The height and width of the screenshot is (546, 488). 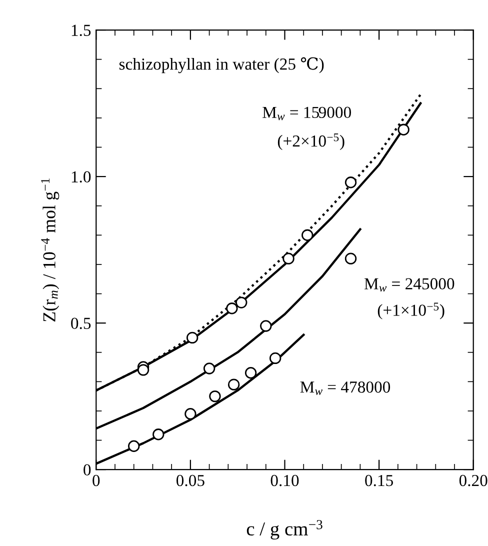 What do you see at coordinates (306, 113) in the screenshot?
I see `annotation: M$_{w}$ = 159000` at bounding box center [306, 113].